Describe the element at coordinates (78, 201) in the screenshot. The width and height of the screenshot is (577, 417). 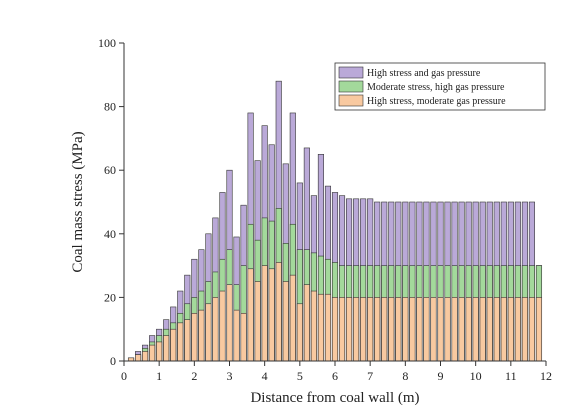
I see `y-axis-label: Coal mass stress (MPa)` at that location.